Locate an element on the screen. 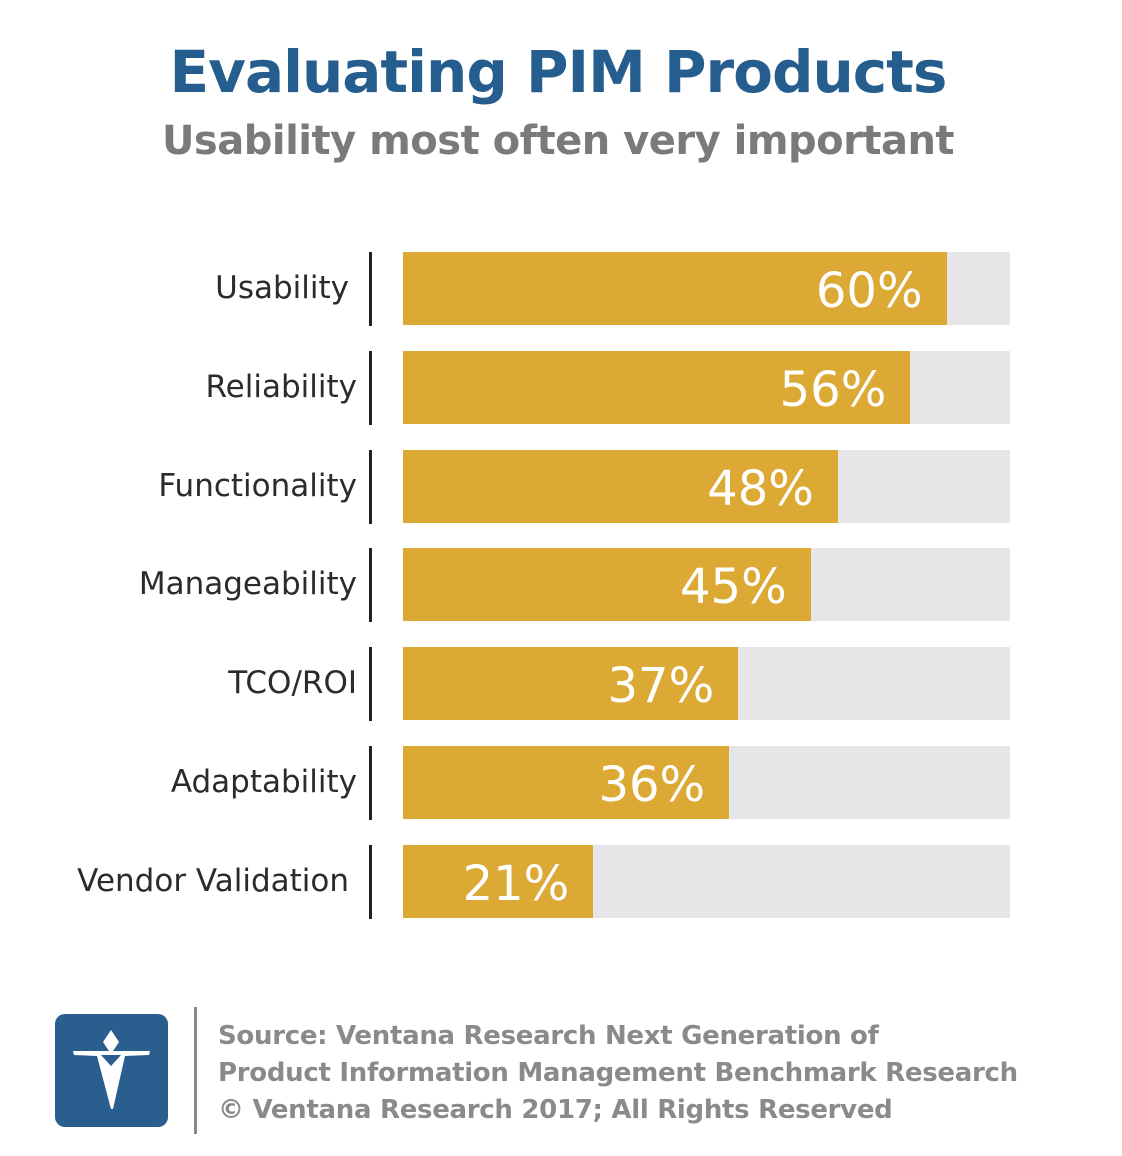 The image size is (1122, 1156). value-label: 45% is located at coordinates (733, 587).